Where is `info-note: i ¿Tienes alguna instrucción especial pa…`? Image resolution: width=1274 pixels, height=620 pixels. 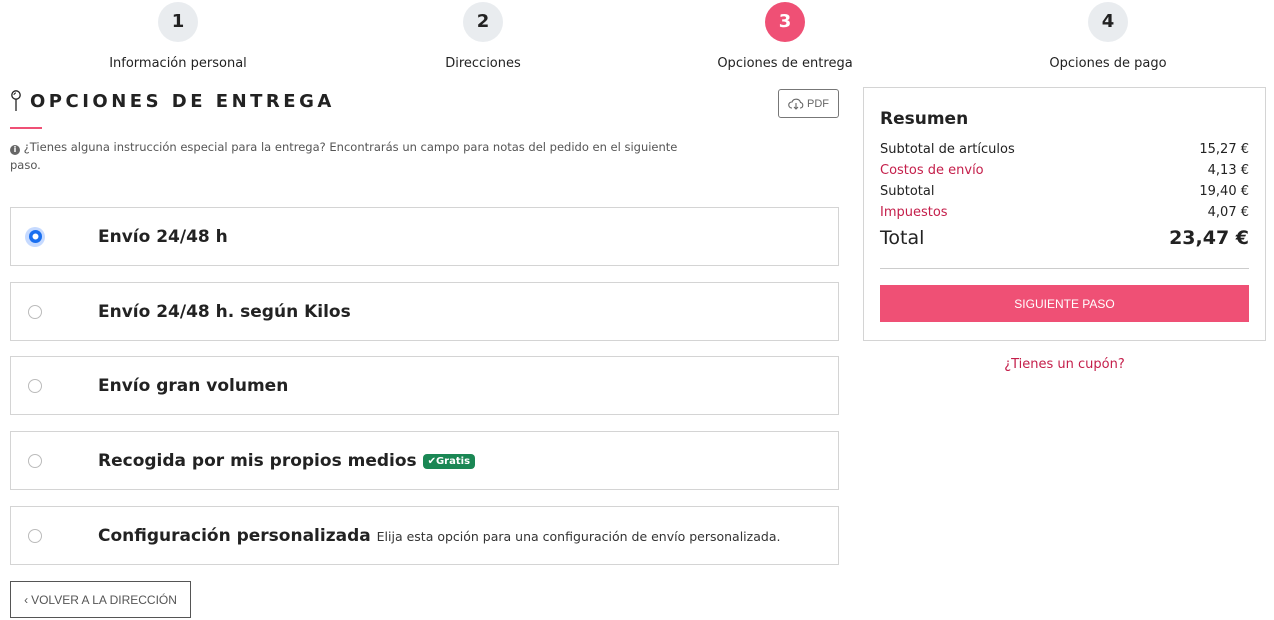
info-note: i ¿Tienes alguna instrucción especial pa… is located at coordinates (345, 156).